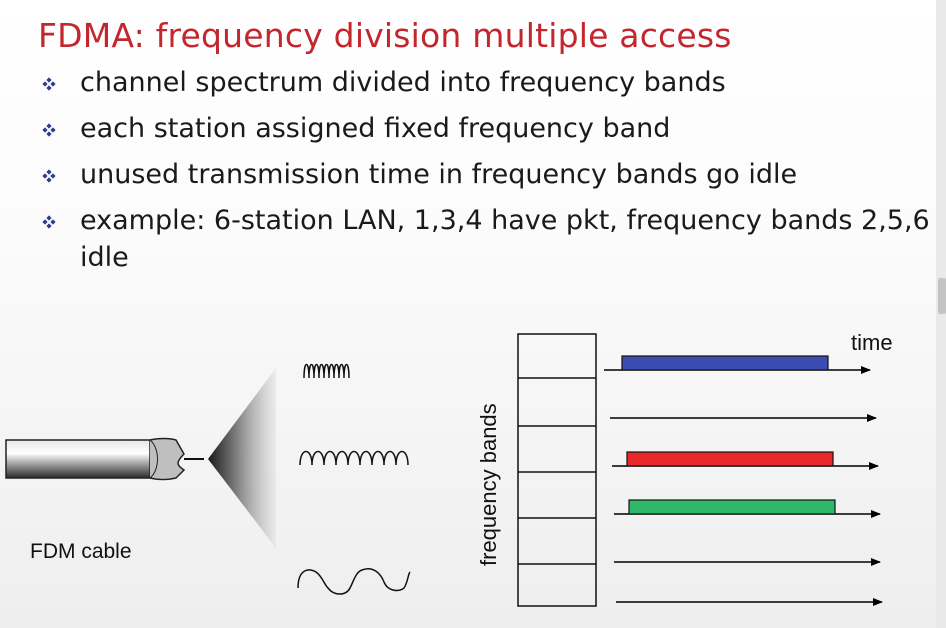 Image resolution: width=946 pixels, height=628 pixels. What do you see at coordinates (81, 551) in the screenshot?
I see `cable-label: FDM cable` at bounding box center [81, 551].